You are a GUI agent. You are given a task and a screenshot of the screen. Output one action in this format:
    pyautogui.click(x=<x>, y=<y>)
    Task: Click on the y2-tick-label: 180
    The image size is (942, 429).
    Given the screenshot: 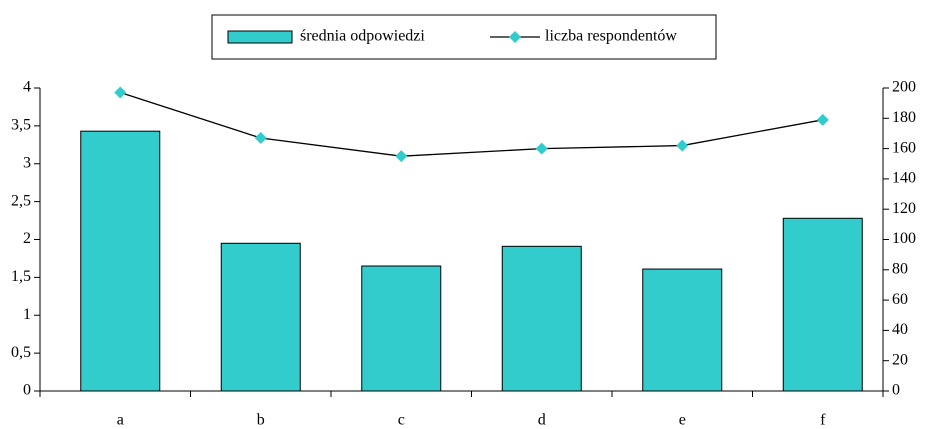 What is the action you would take?
    pyautogui.click(x=904, y=117)
    